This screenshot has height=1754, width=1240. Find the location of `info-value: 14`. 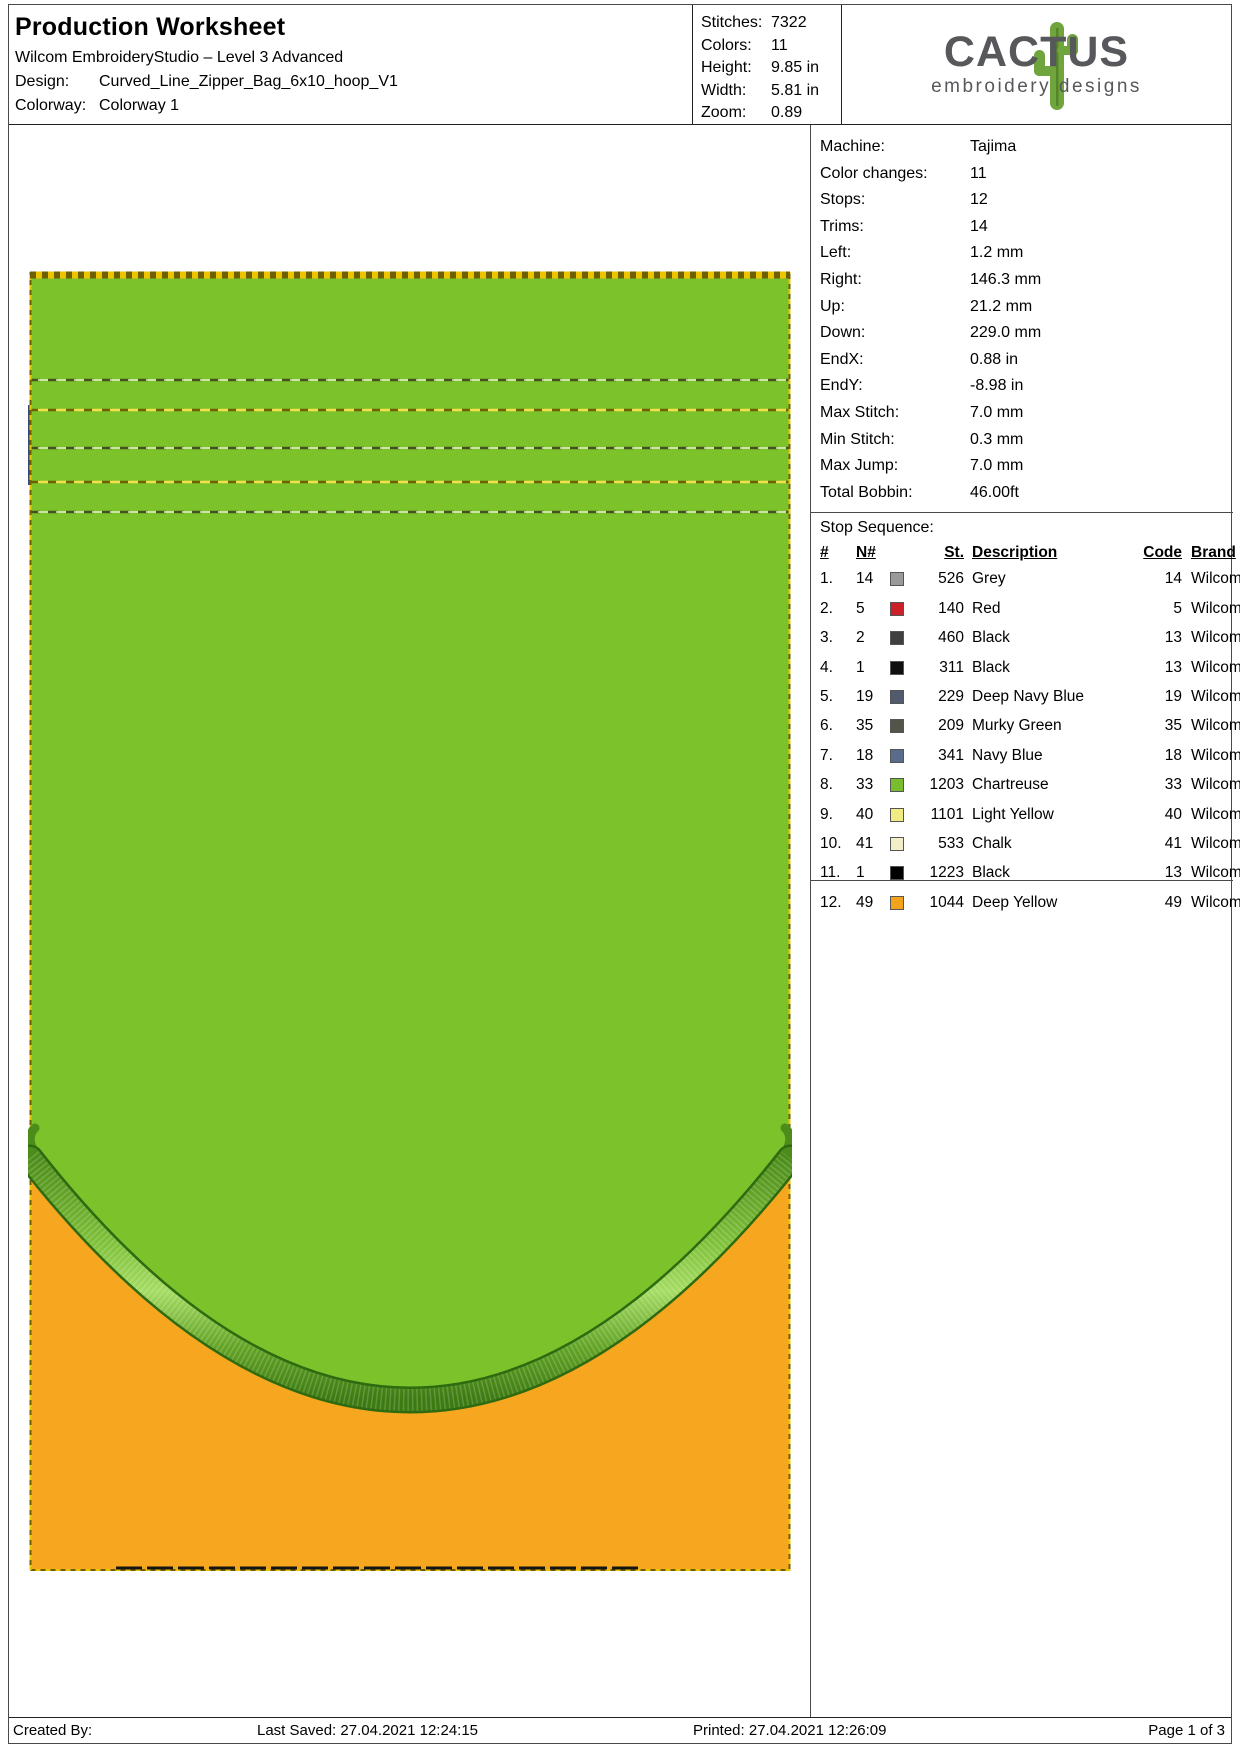

info-value: 14 is located at coordinates (979, 226).